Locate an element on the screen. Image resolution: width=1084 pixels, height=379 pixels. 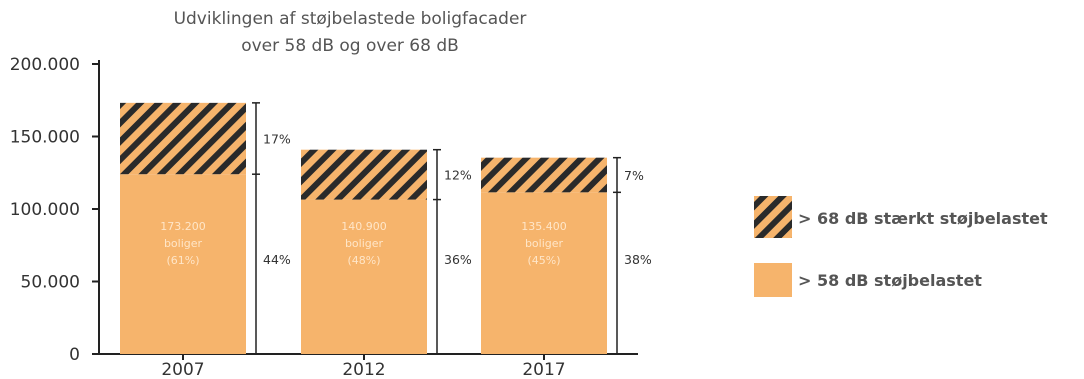
y-tick-label: 0 is located at coordinates (74, 355).